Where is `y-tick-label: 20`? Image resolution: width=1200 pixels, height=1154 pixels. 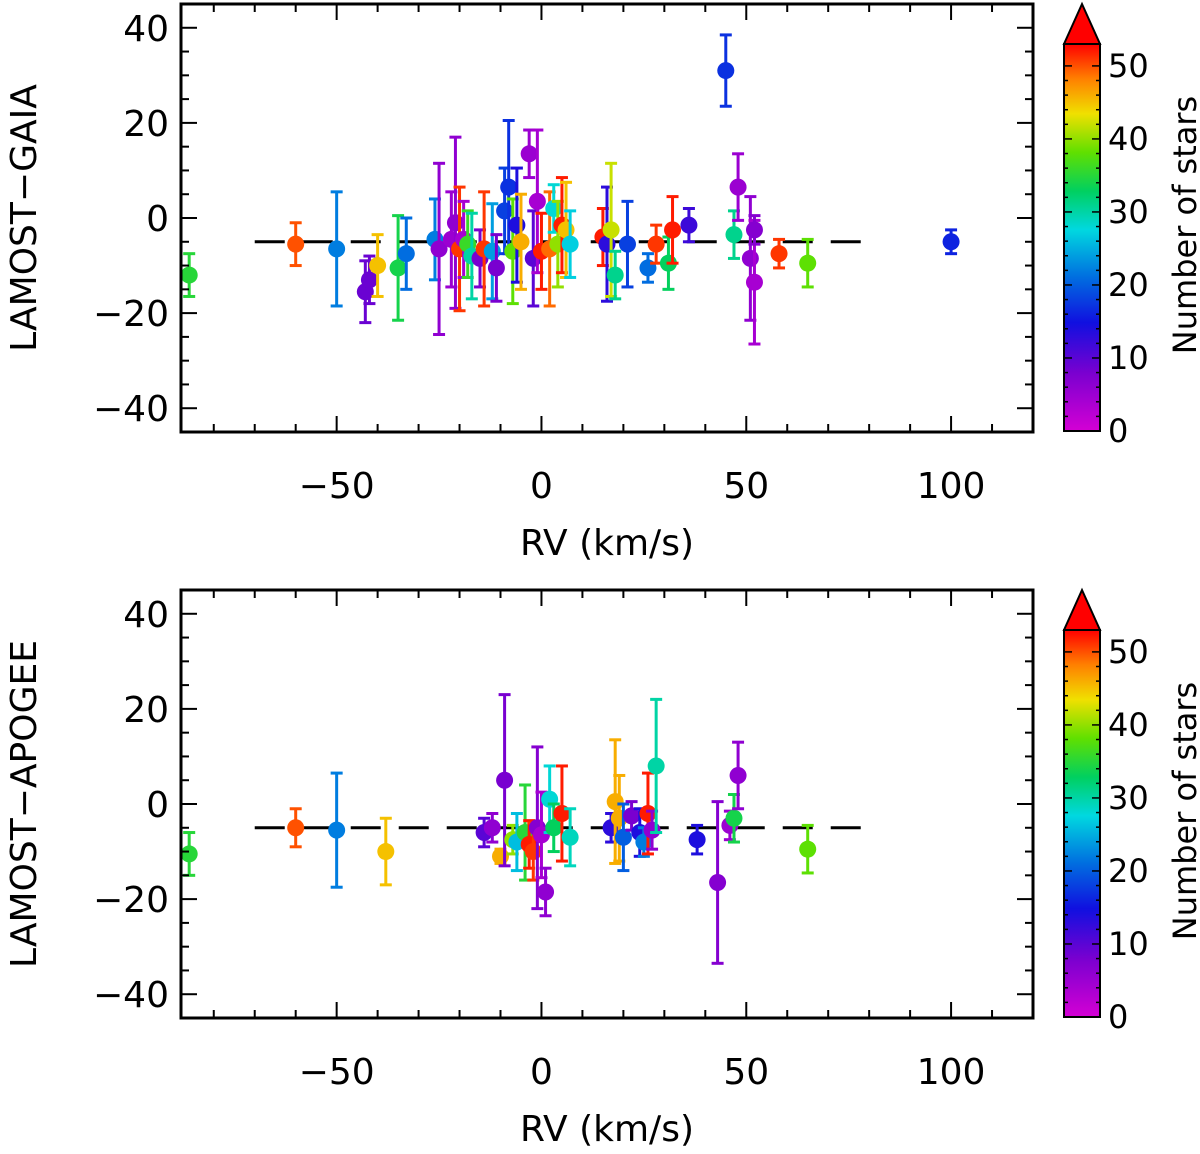
y-tick-label: 20 is located at coordinates (146, 710).